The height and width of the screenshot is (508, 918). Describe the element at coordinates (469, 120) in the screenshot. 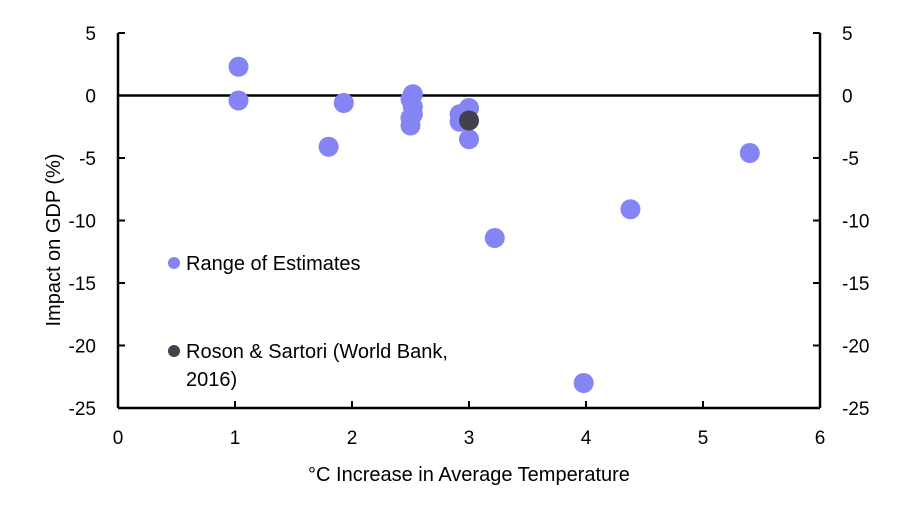

I see `roson-sartori-point` at that location.